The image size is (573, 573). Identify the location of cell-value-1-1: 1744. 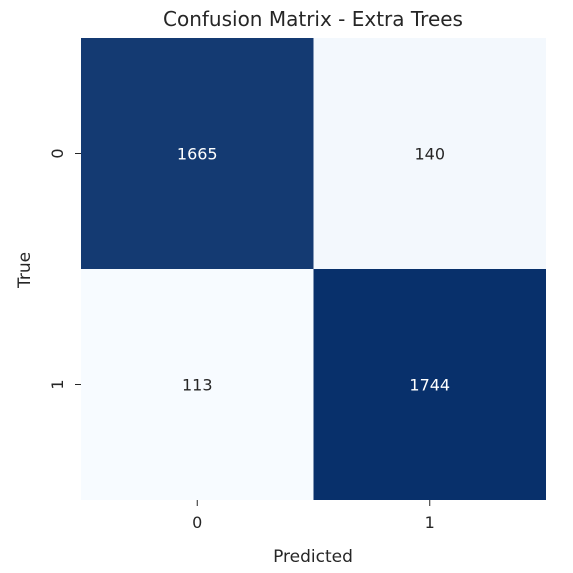
(429, 385).